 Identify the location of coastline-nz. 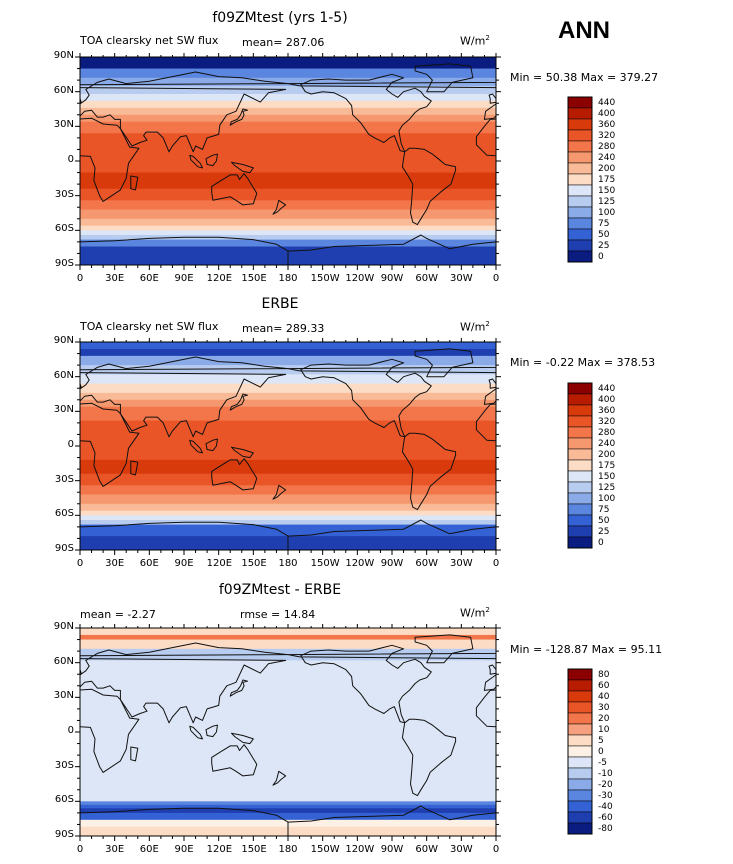
(279, 492).